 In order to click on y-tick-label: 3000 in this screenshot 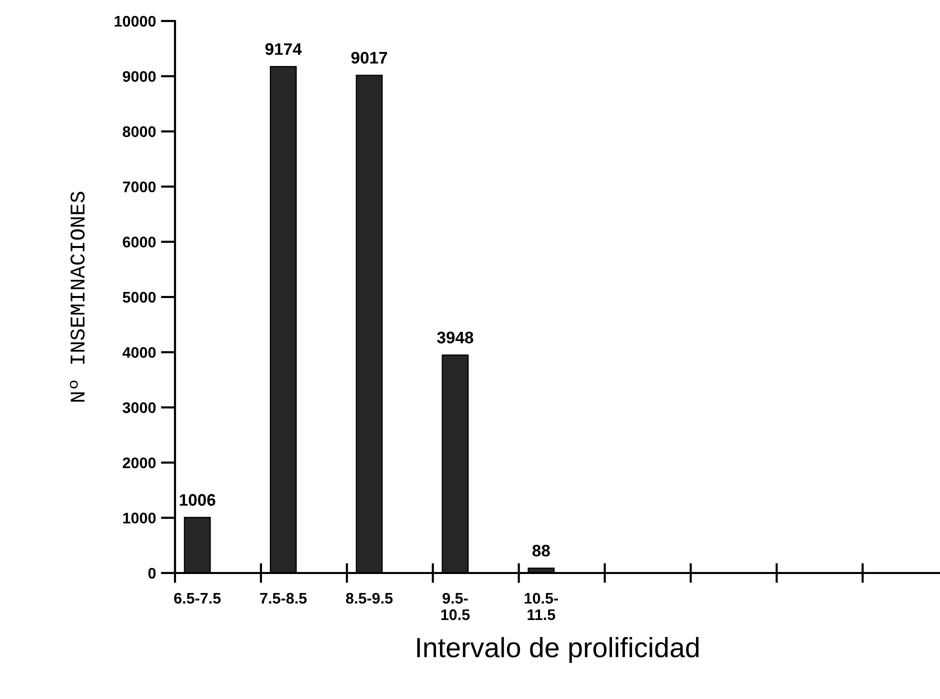, I will do `click(139, 408)`.